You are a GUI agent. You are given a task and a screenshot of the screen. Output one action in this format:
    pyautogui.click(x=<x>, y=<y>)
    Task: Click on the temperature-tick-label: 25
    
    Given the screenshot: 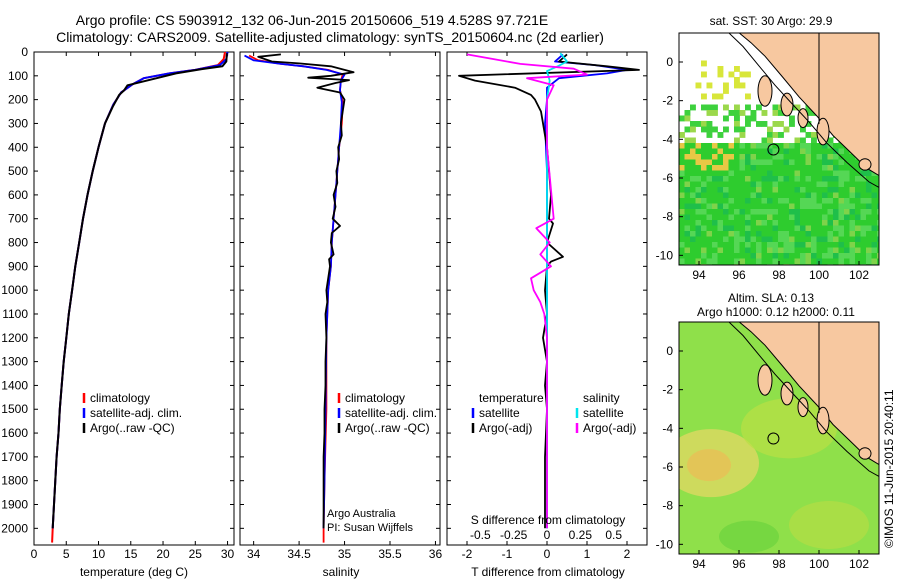 What is the action you would take?
    pyautogui.click(x=196, y=554)
    